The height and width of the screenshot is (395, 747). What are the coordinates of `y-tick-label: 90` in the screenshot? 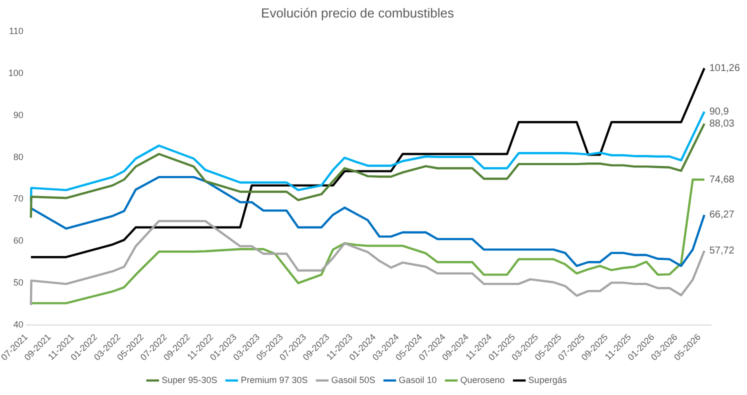 It's located at (18, 115).